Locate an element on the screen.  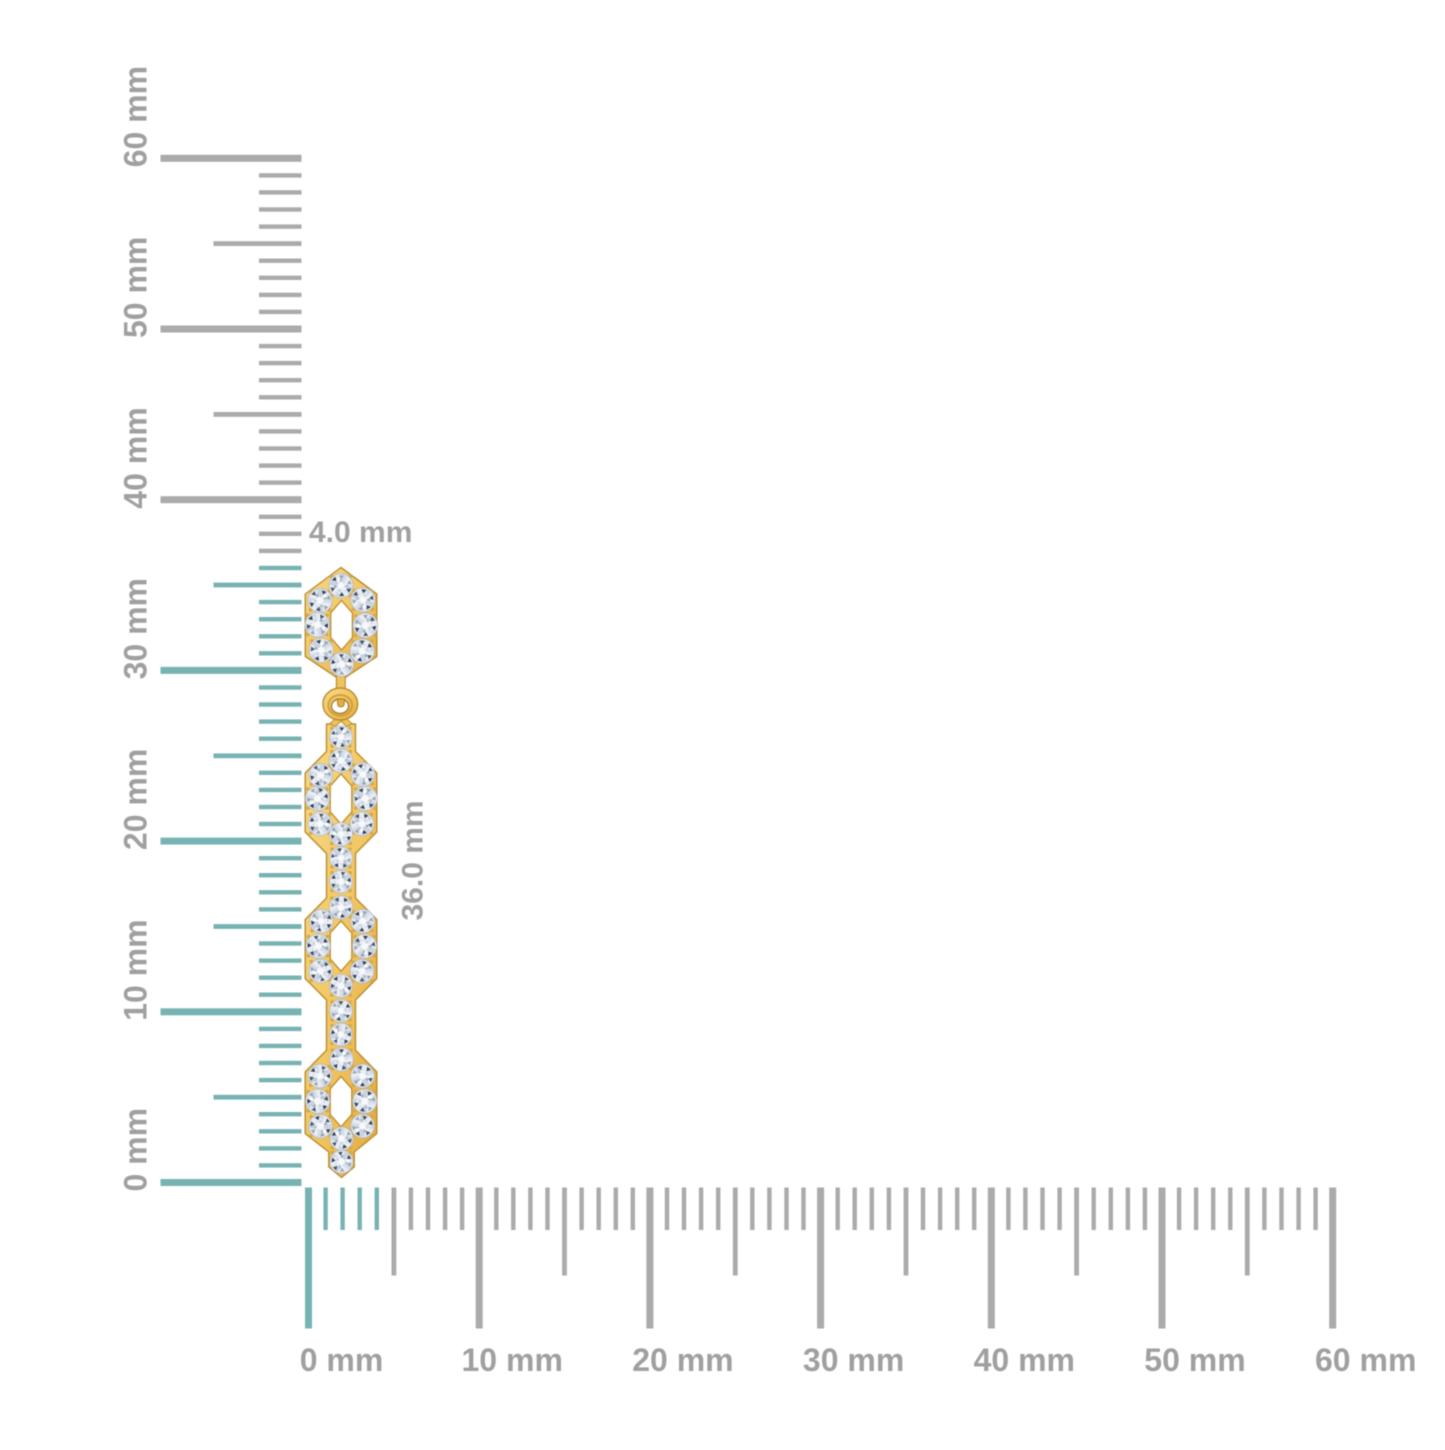
svg-text: 36.0 mm is located at coordinates (413, 860).